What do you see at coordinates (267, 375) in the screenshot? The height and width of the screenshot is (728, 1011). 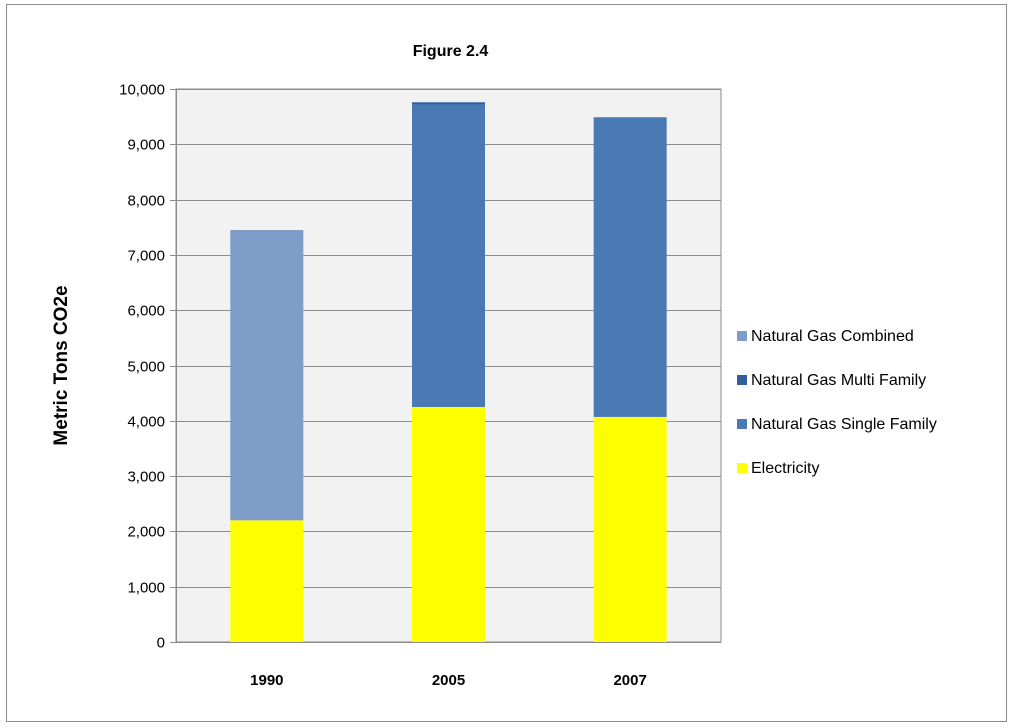 I see `bar-1990-natural-gas-combined` at bounding box center [267, 375].